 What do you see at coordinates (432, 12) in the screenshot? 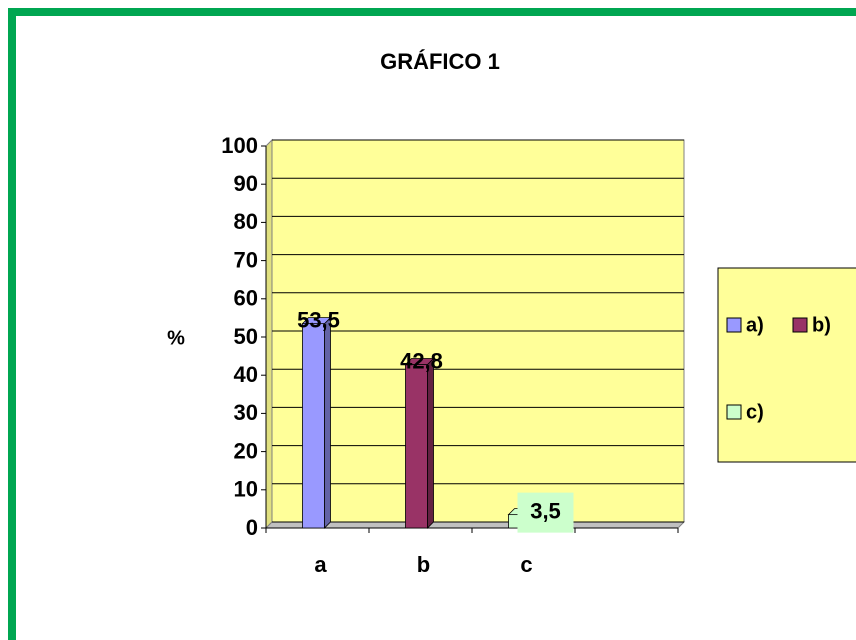
I see `frame-top` at bounding box center [432, 12].